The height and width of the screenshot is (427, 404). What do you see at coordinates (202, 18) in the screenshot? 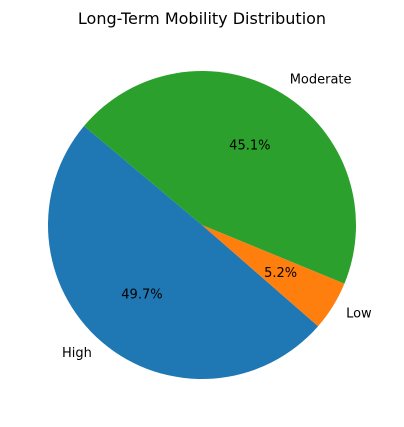
I see `chart-title: Long-Term Mobility Distribution` at bounding box center [202, 18].